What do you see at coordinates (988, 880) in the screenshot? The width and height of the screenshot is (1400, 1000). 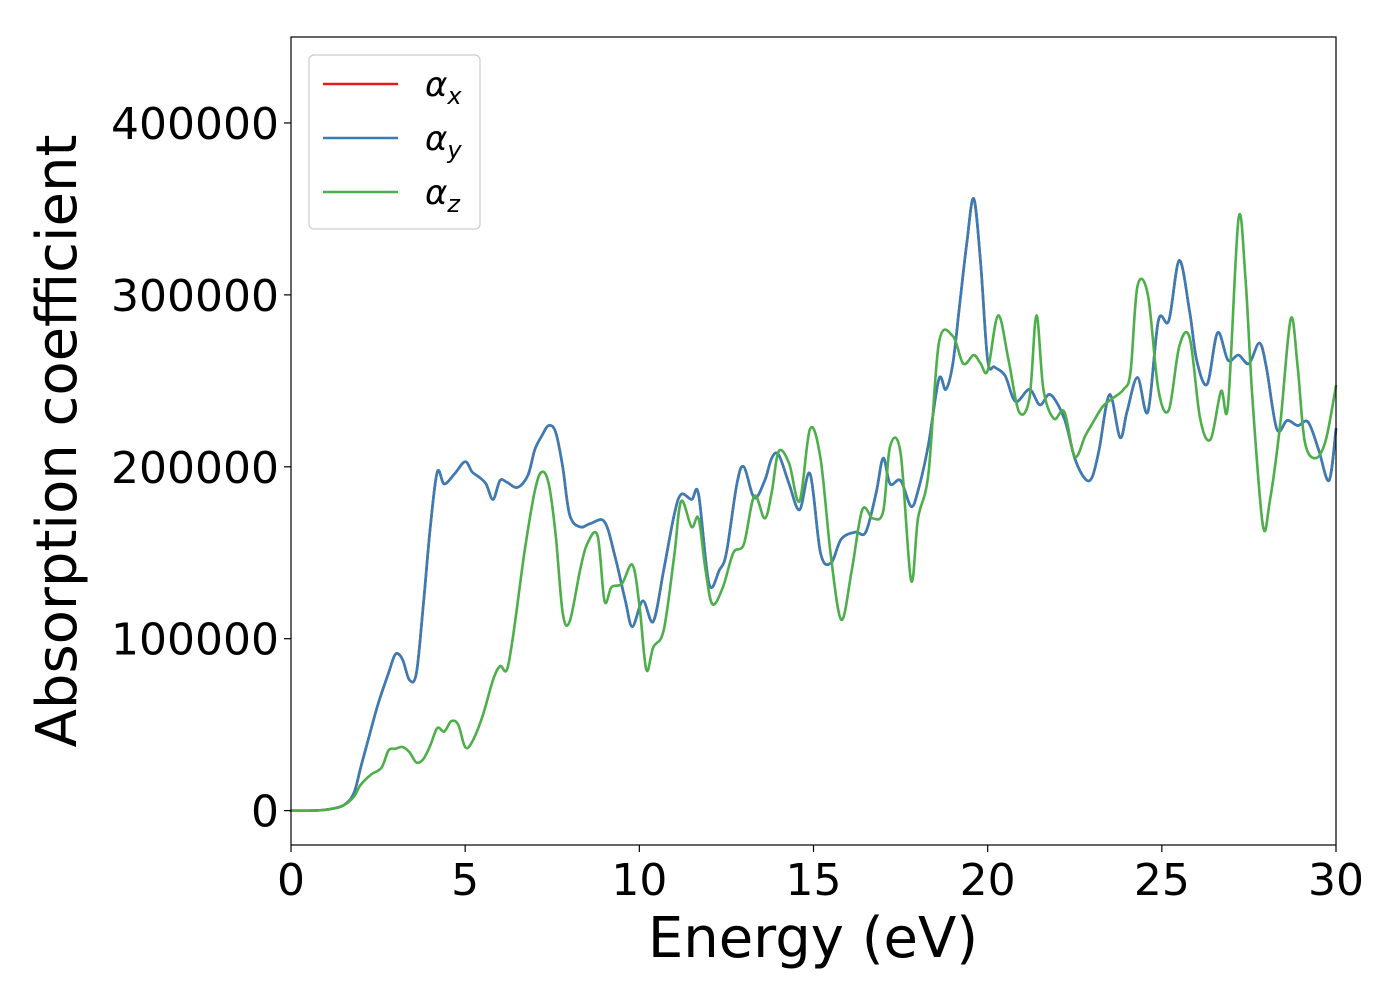 I see `x-tick-label: 20` at bounding box center [988, 880].